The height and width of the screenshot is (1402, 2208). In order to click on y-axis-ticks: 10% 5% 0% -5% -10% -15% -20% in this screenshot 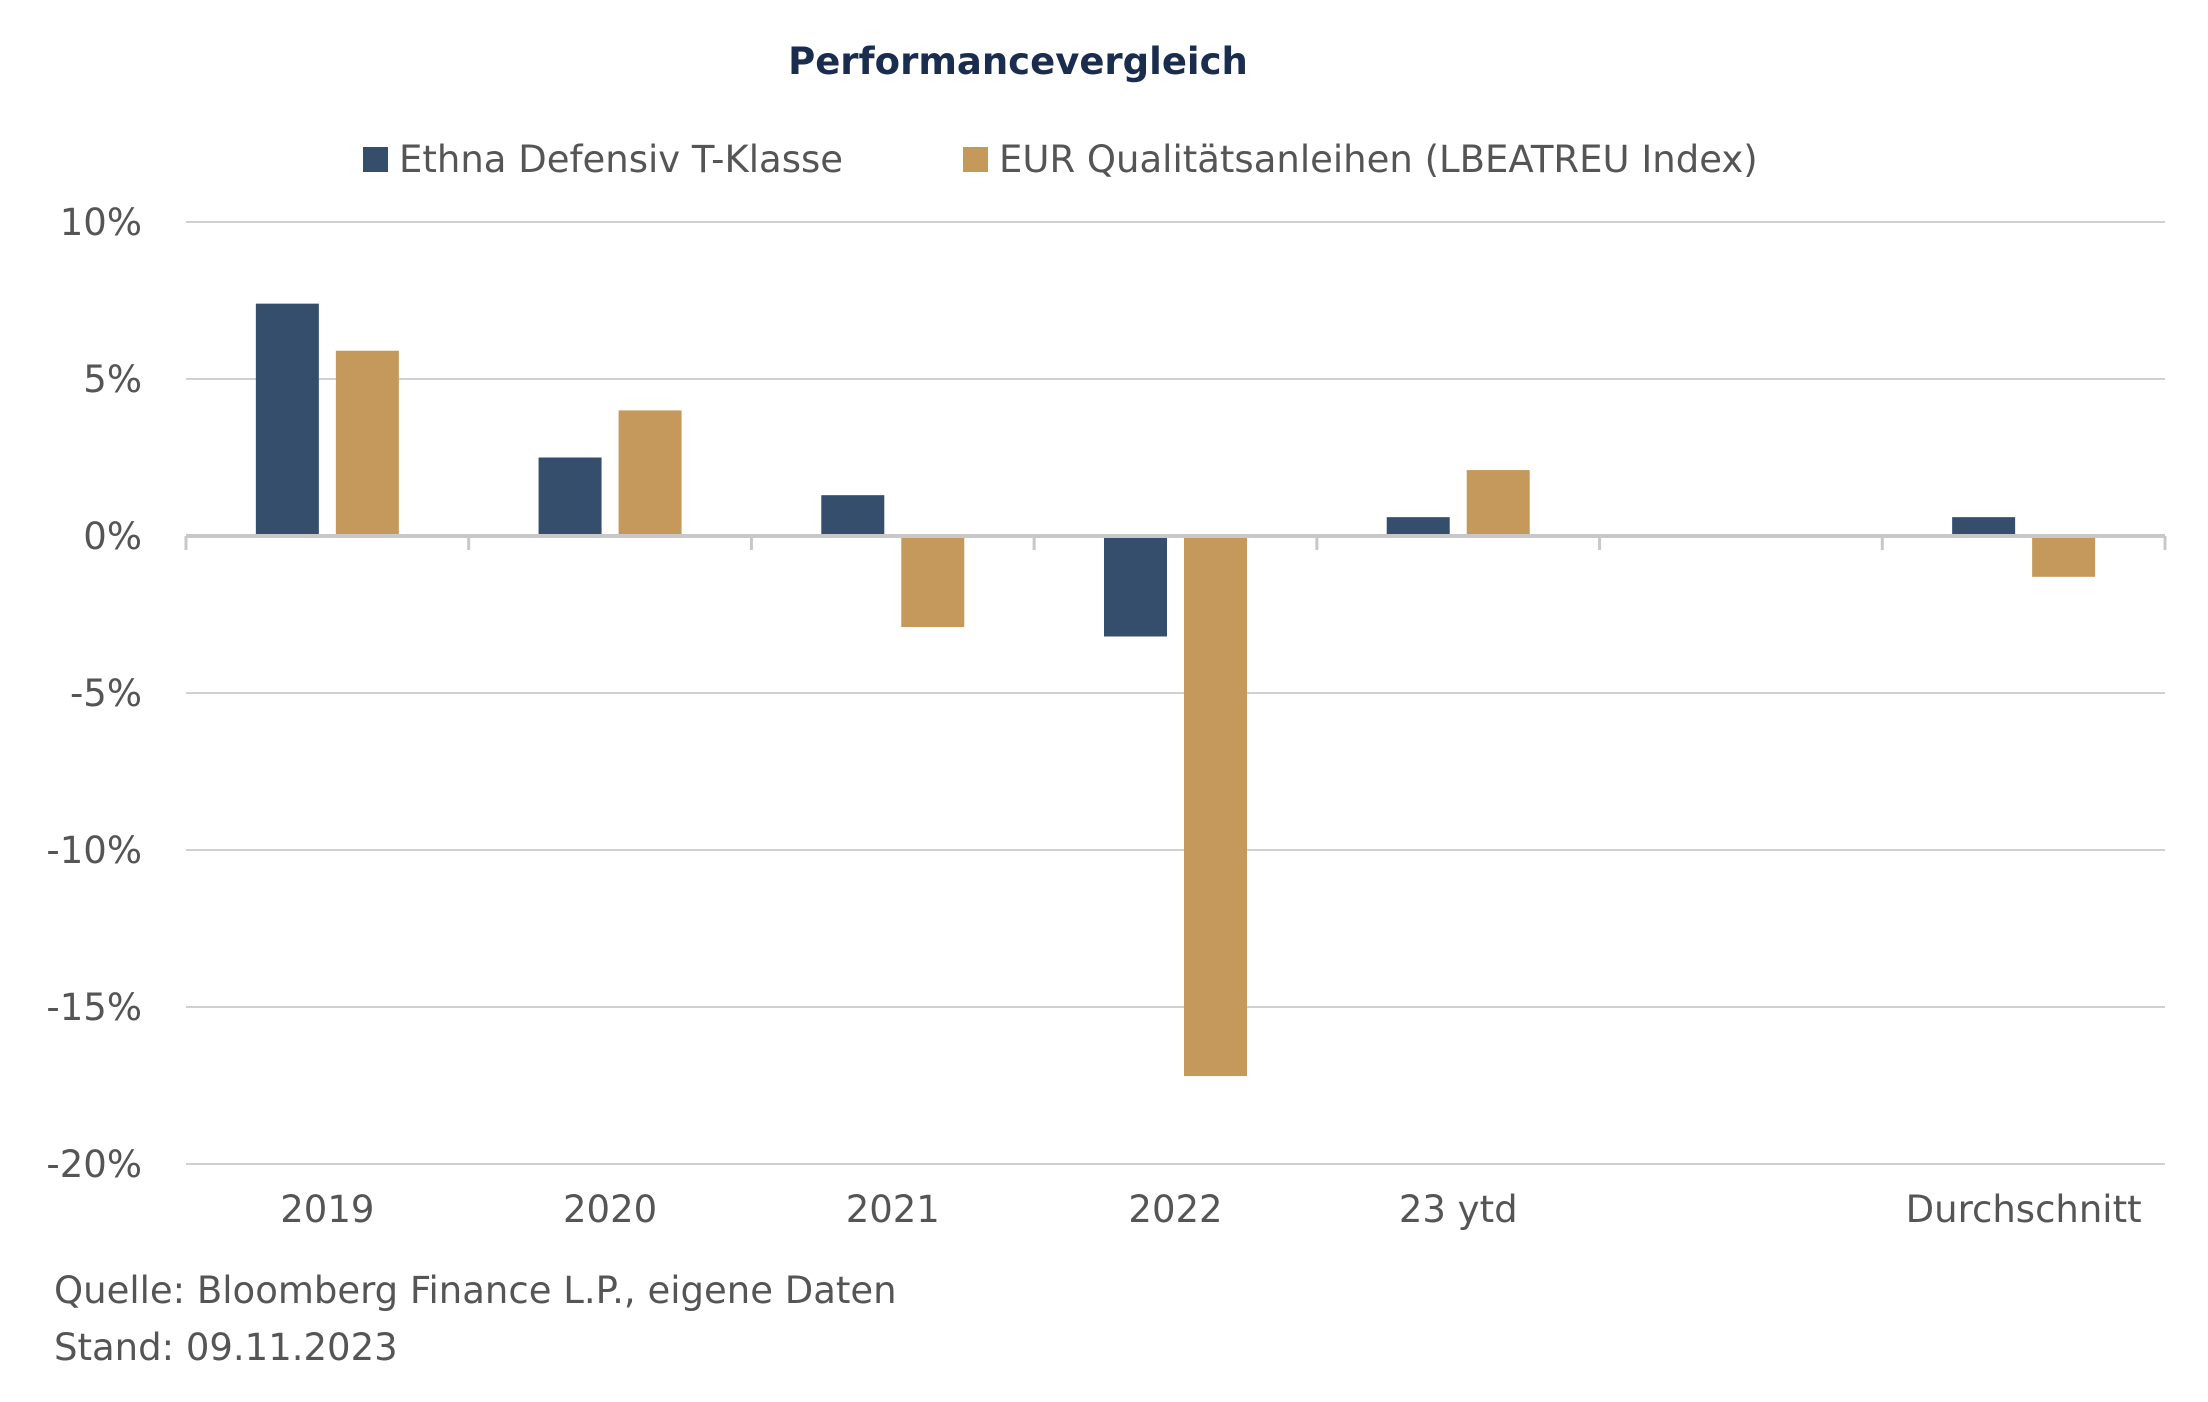, I will do `click(94, 693)`.